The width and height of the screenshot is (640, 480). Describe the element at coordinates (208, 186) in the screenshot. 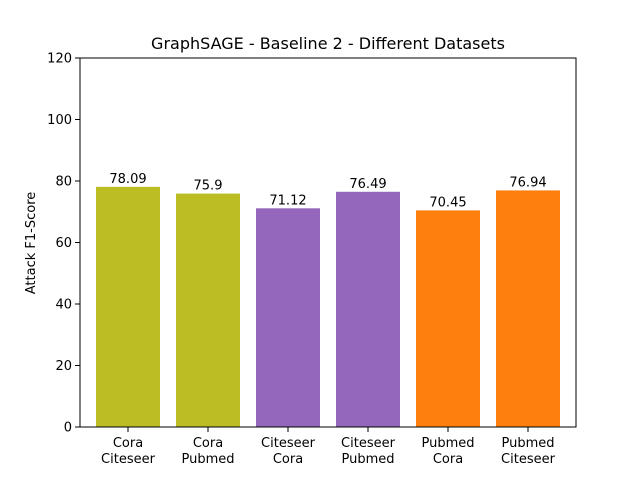

I see `data-label: 75.9` at that location.